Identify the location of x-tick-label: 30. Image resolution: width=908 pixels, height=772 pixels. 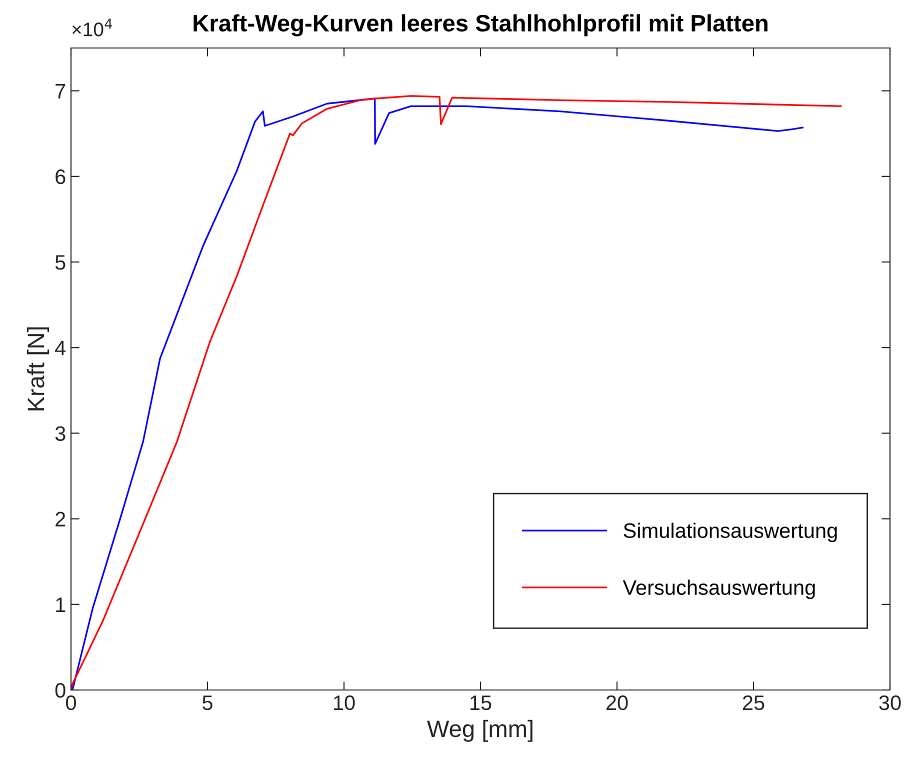
(890, 702).